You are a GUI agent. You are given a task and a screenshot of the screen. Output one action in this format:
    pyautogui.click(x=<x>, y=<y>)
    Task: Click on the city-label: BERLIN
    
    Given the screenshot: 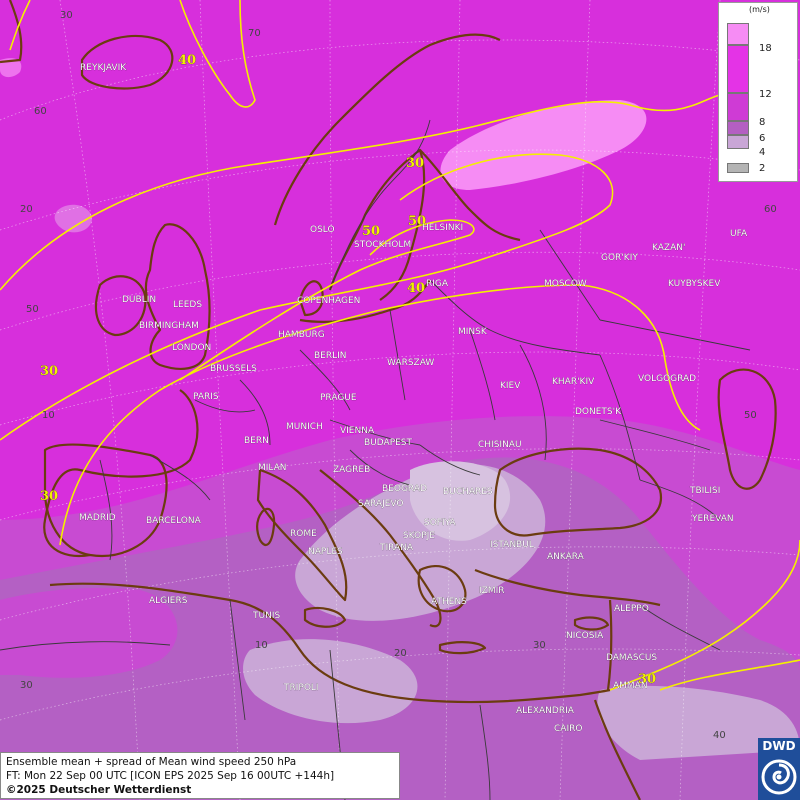 What is the action you would take?
    pyautogui.click(x=330, y=356)
    